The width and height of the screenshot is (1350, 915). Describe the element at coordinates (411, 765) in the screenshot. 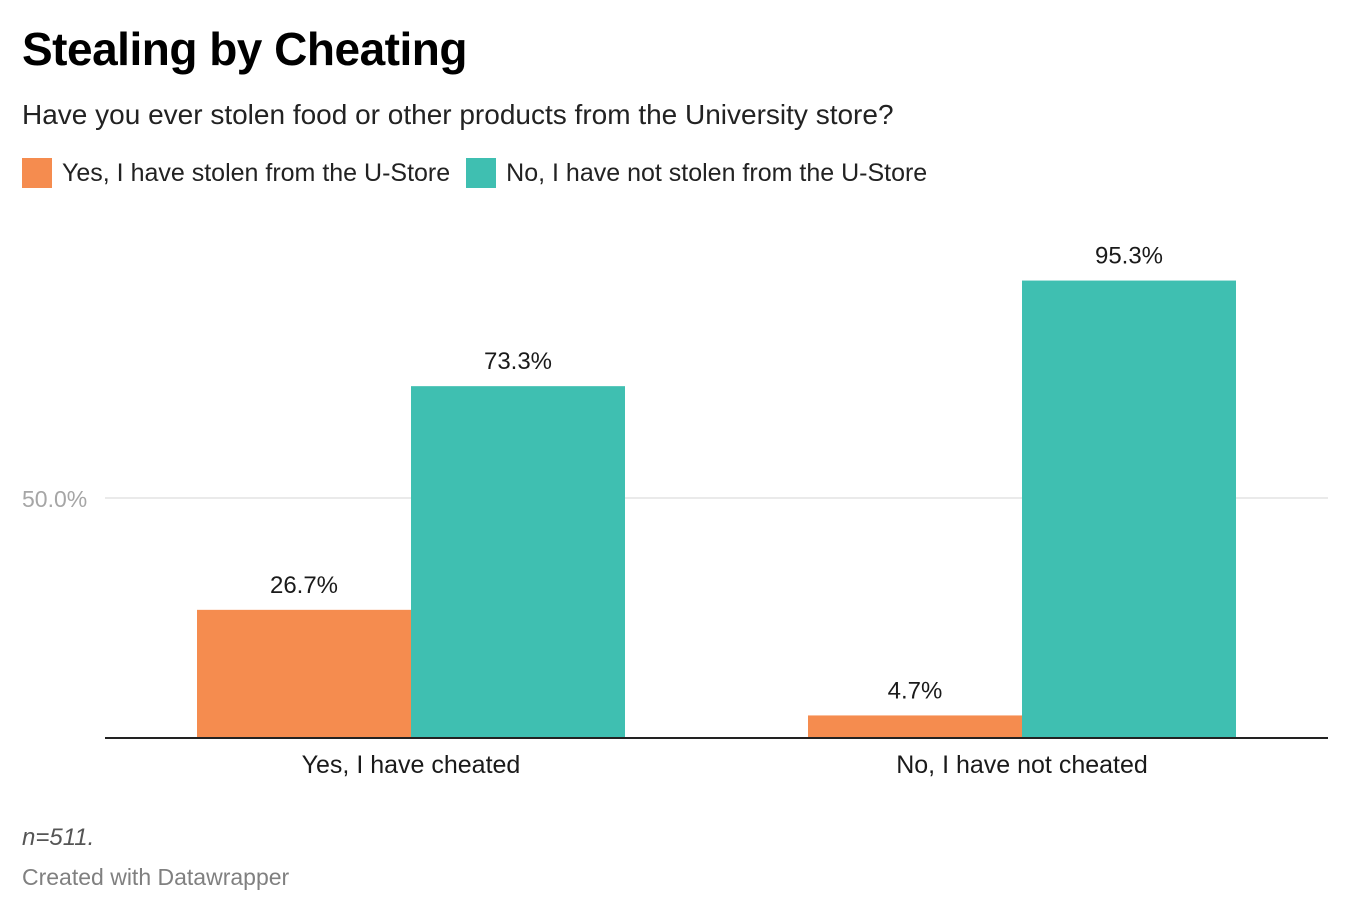

I see `x-category-label-0: Yes, I have cheated` at that location.